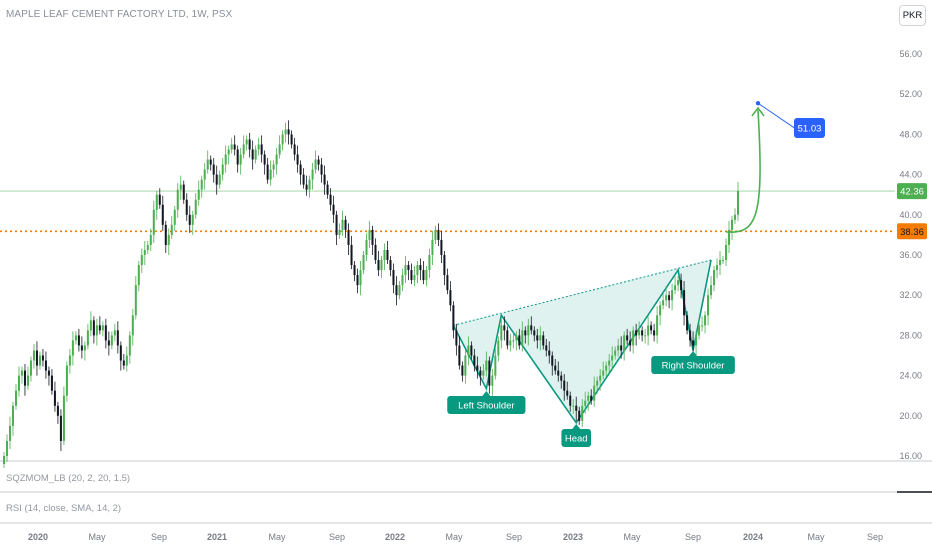  What do you see at coordinates (910, 94) in the screenshot?
I see `y-tick-label: 52.00` at bounding box center [910, 94].